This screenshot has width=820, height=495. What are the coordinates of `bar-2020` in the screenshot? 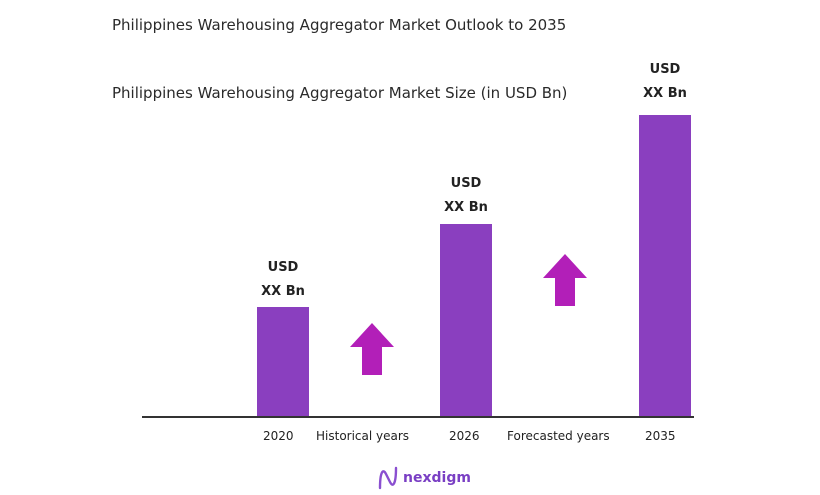 It's located at (283, 362).